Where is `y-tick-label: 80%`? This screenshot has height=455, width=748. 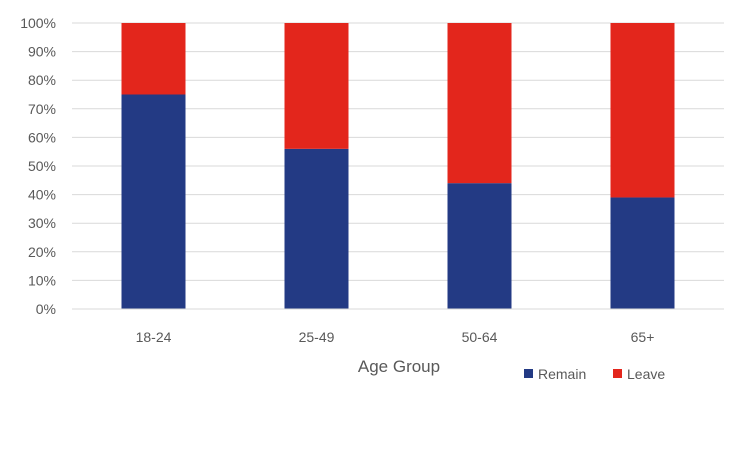
y-tick-label: 80% is located at coordinates (42, 80).